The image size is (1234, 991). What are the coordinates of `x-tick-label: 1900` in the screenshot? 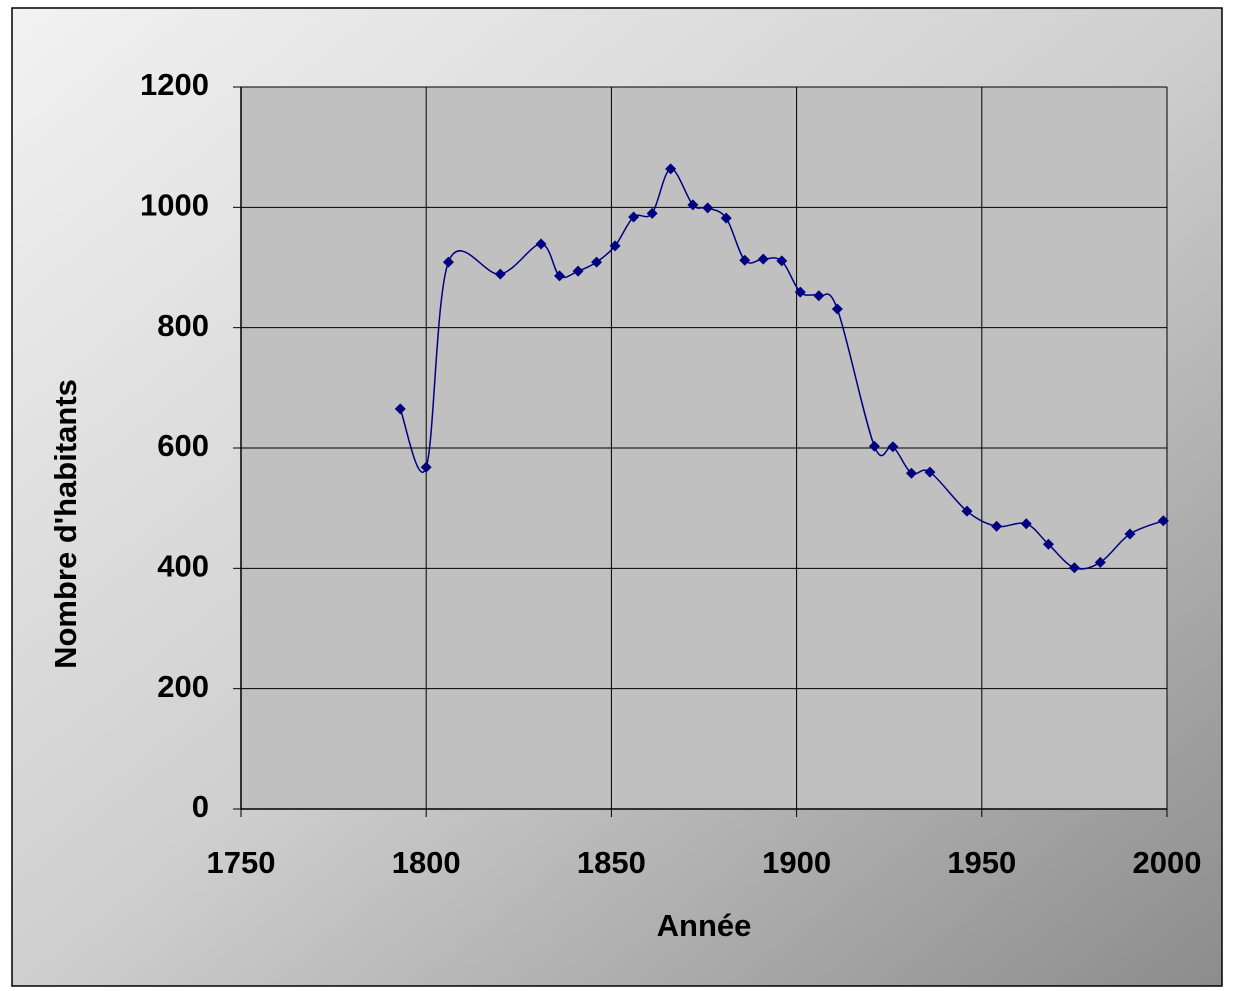 It's located at (796, 862).